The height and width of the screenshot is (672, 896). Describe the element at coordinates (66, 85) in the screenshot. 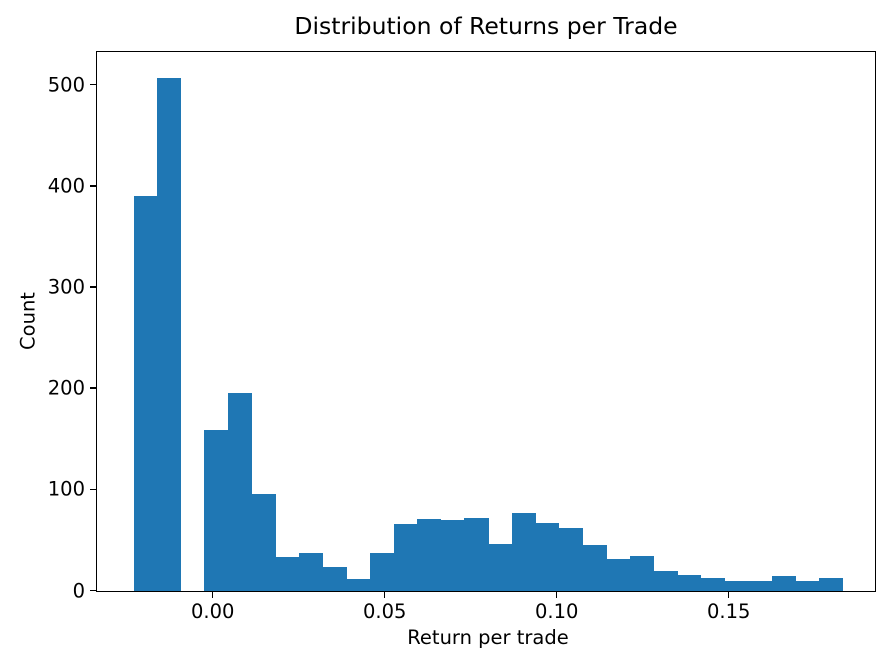

I see `y-tick-label: 500` at that location.